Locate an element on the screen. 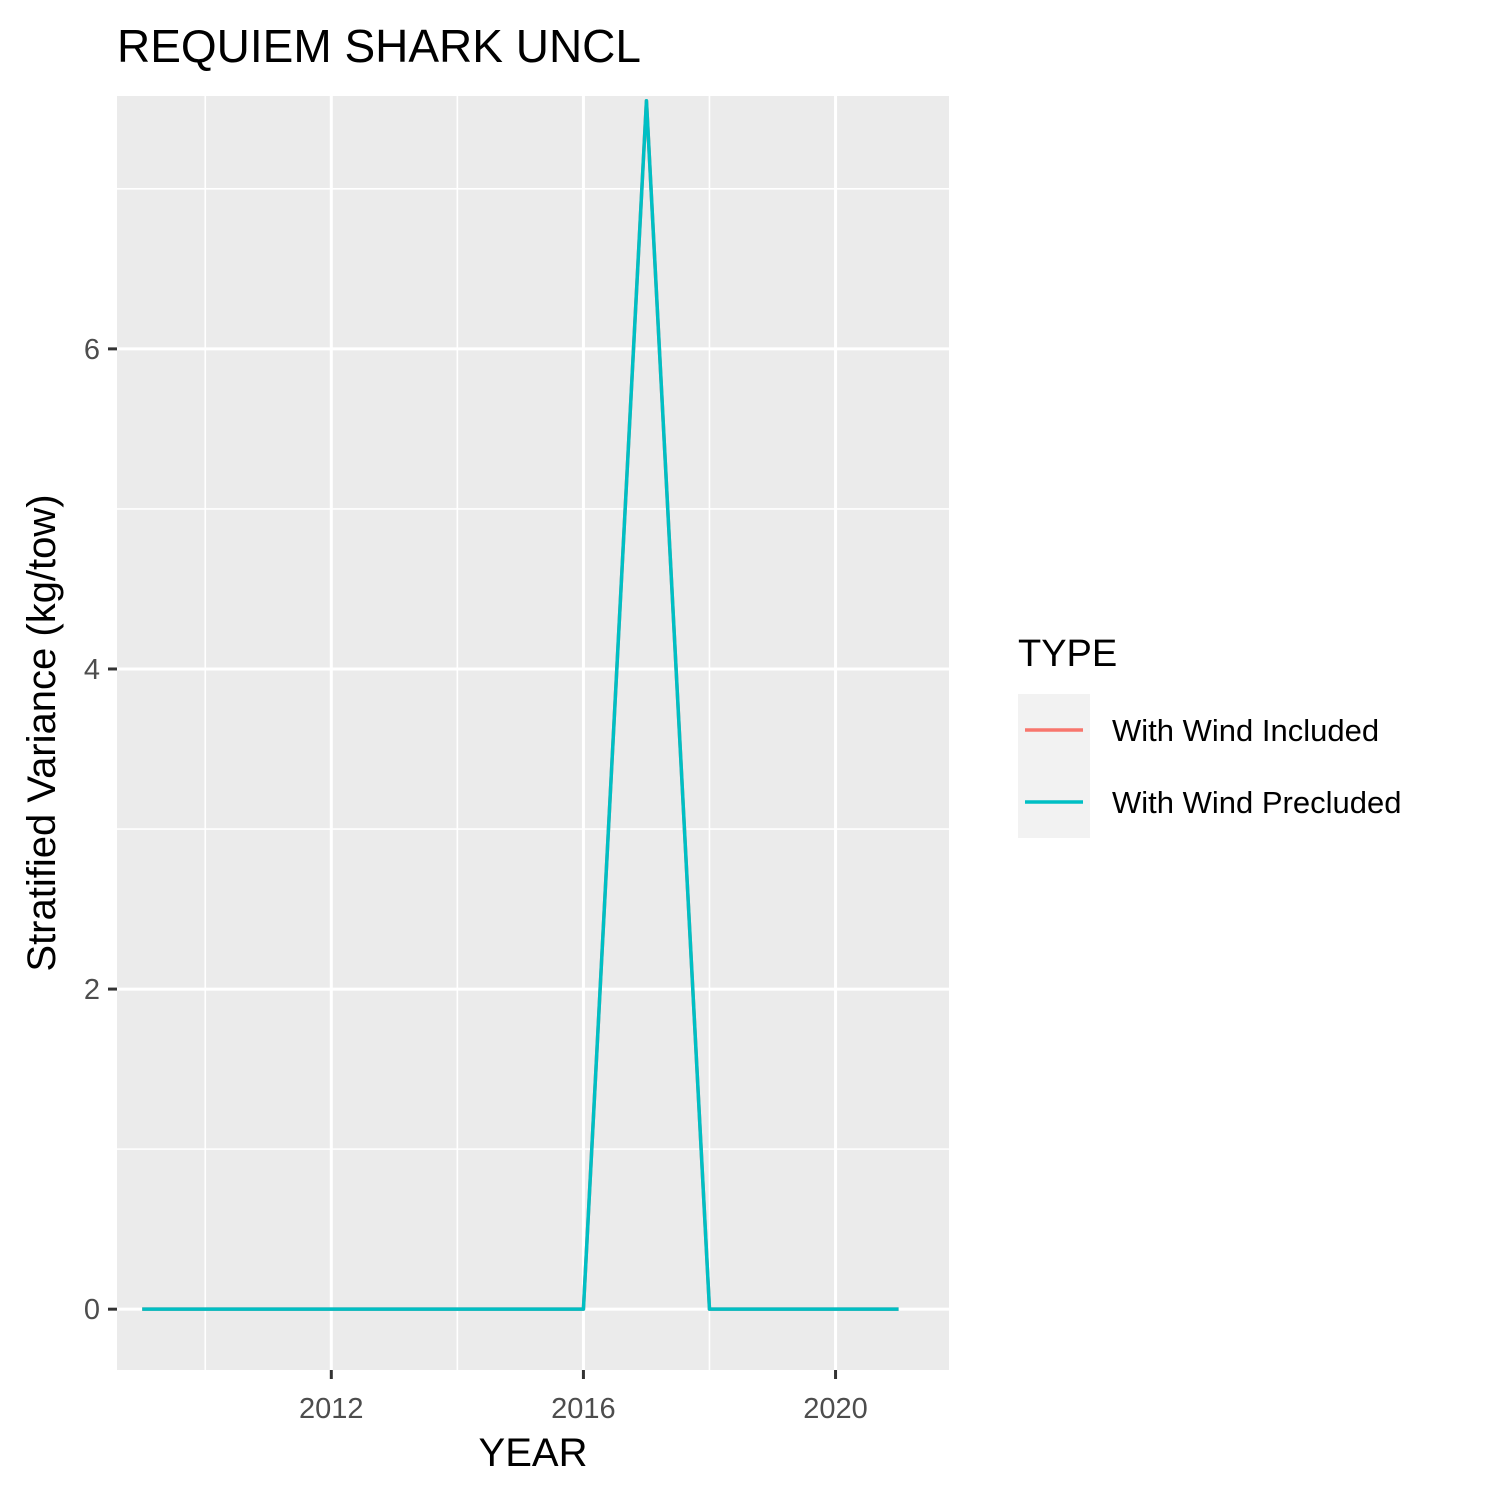  y-tick-label-2: 2 is located at coordinates (92, 990).